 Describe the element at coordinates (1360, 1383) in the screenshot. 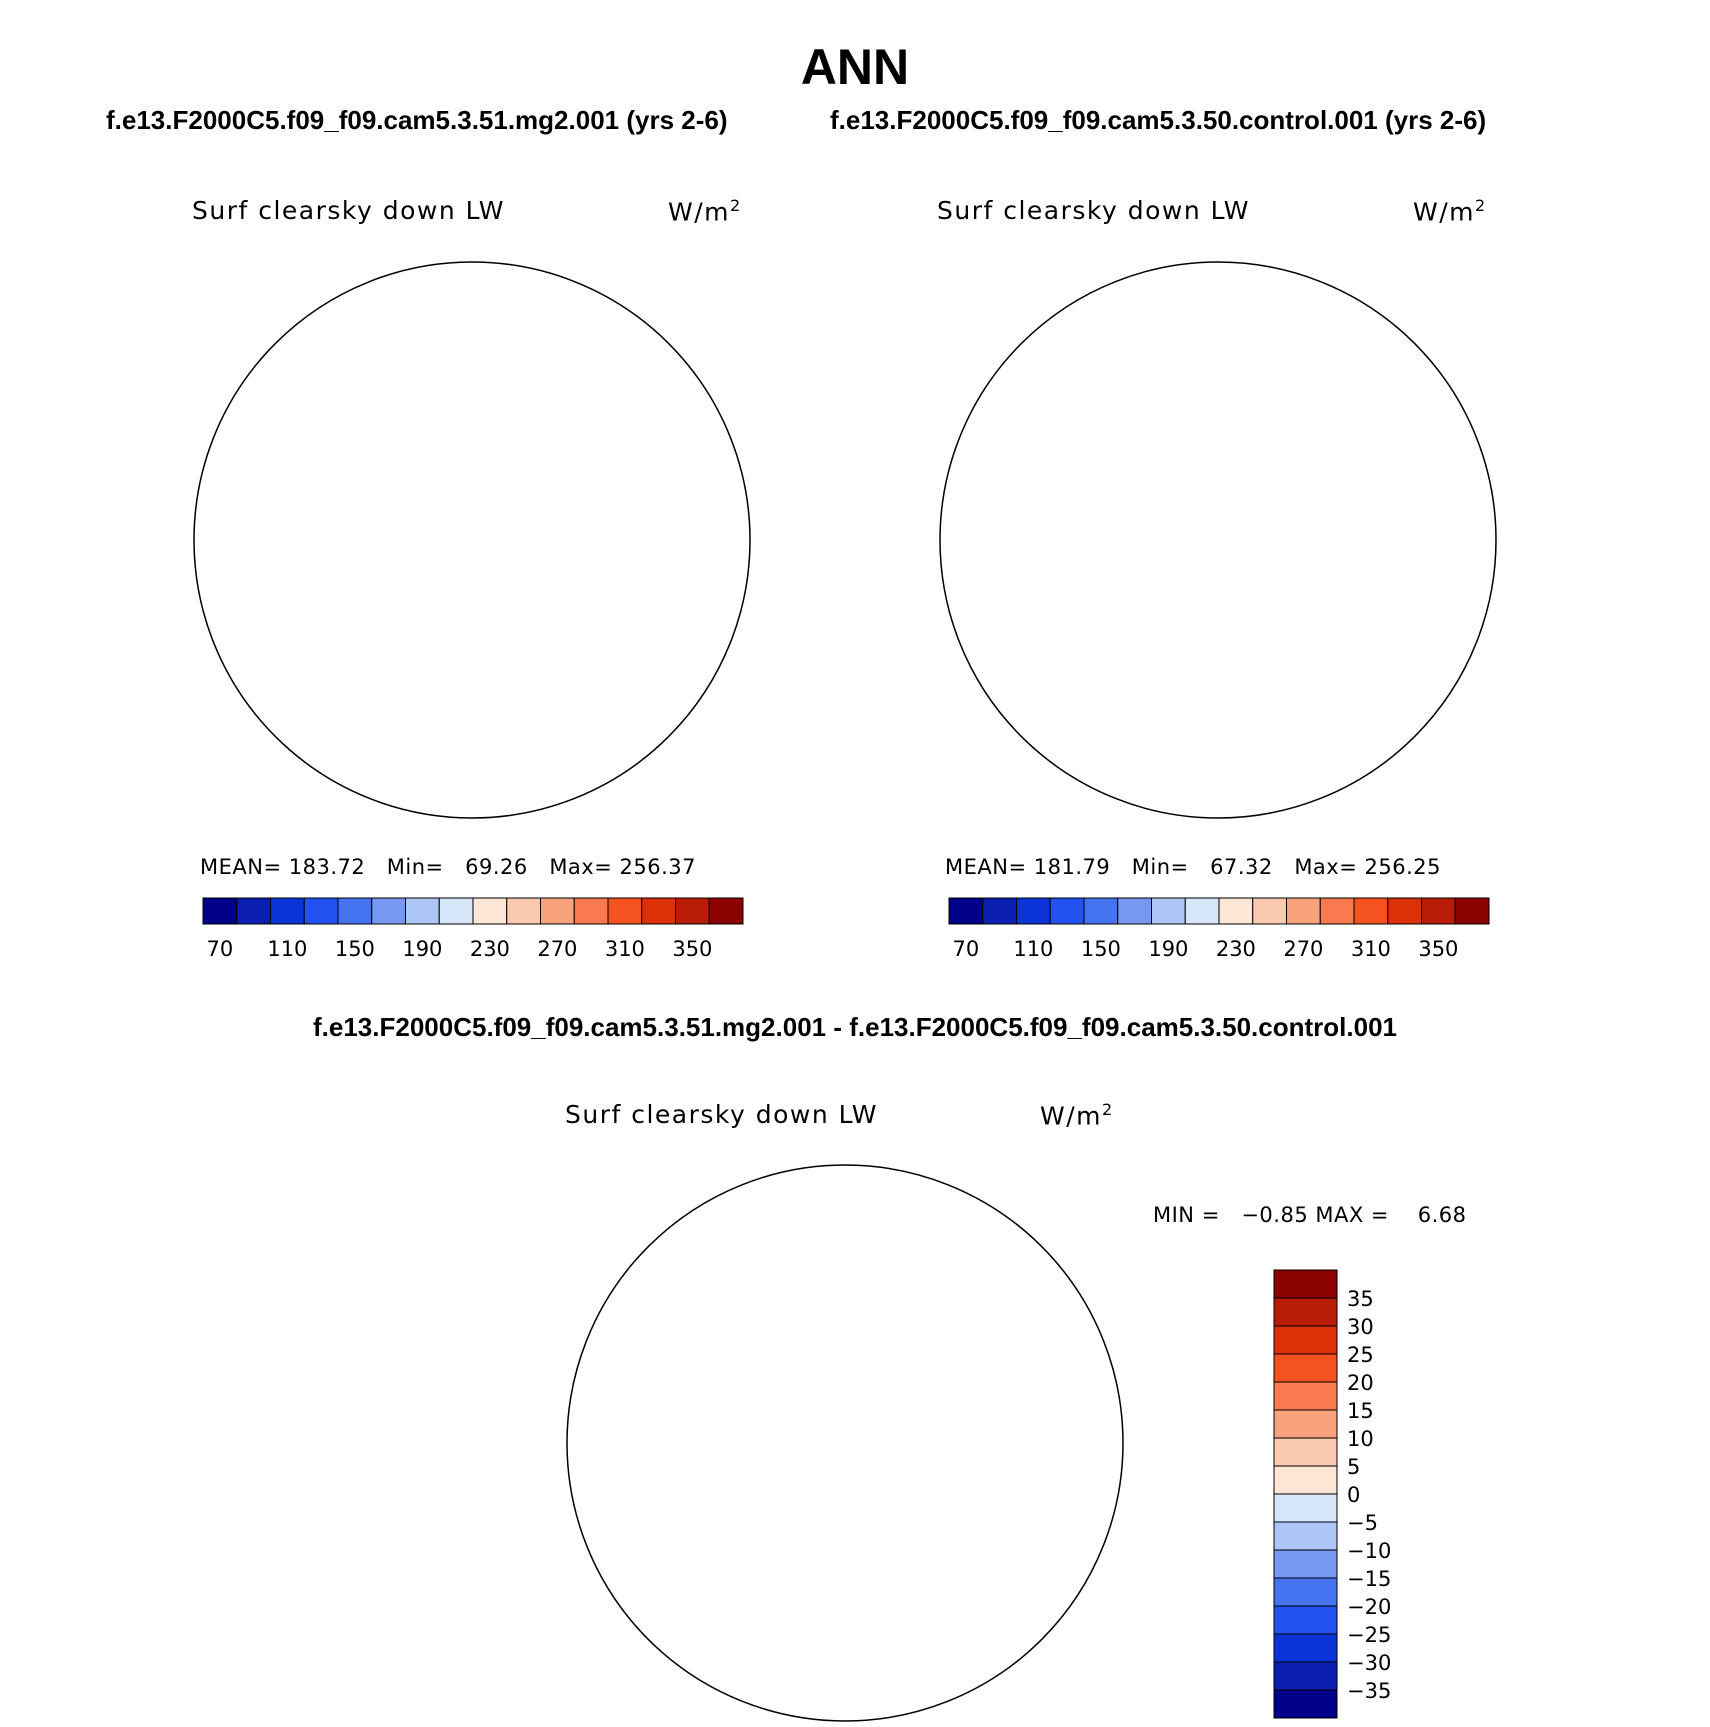

I see `colorbar-tick-label: 20` at that location.